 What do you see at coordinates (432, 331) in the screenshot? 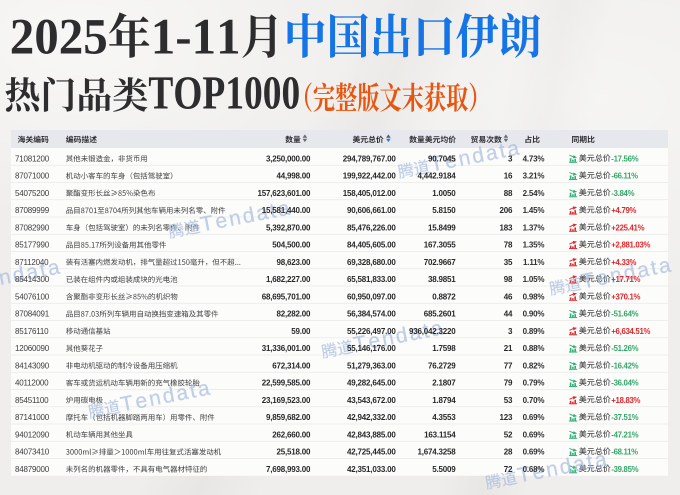
I see `svg-text: 936,042.3220` at bounding box center [432, 331].